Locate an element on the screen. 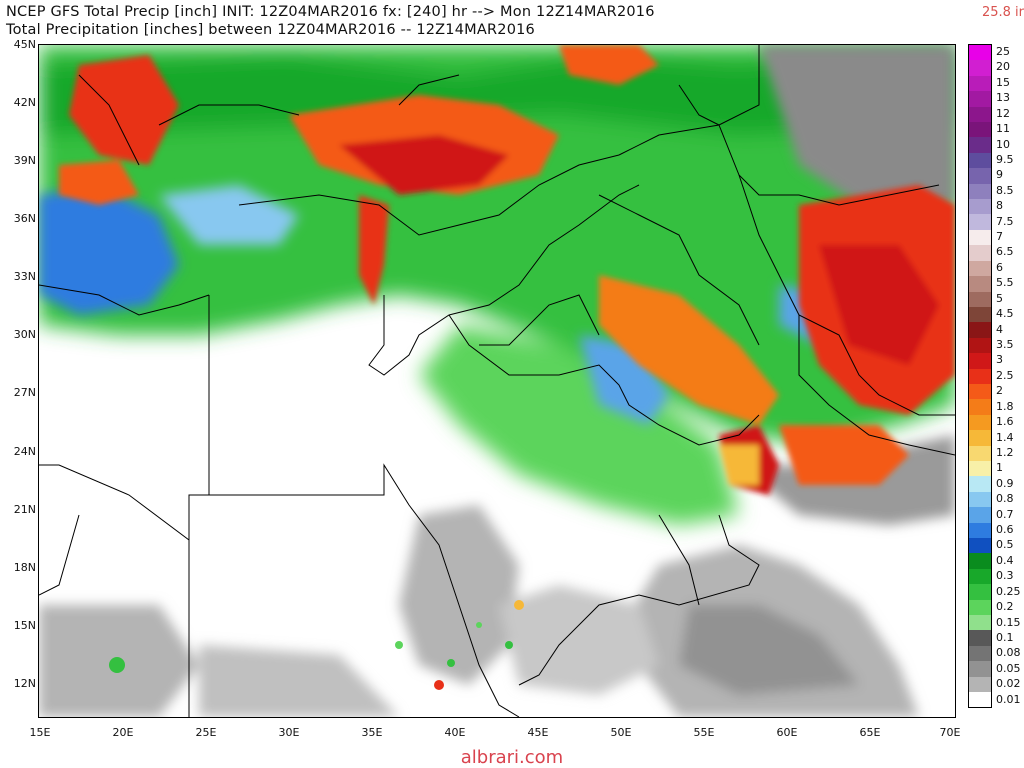 This screenshot has height=768, width=1024. lat-label: 15N is located at coordinates (24, 625).